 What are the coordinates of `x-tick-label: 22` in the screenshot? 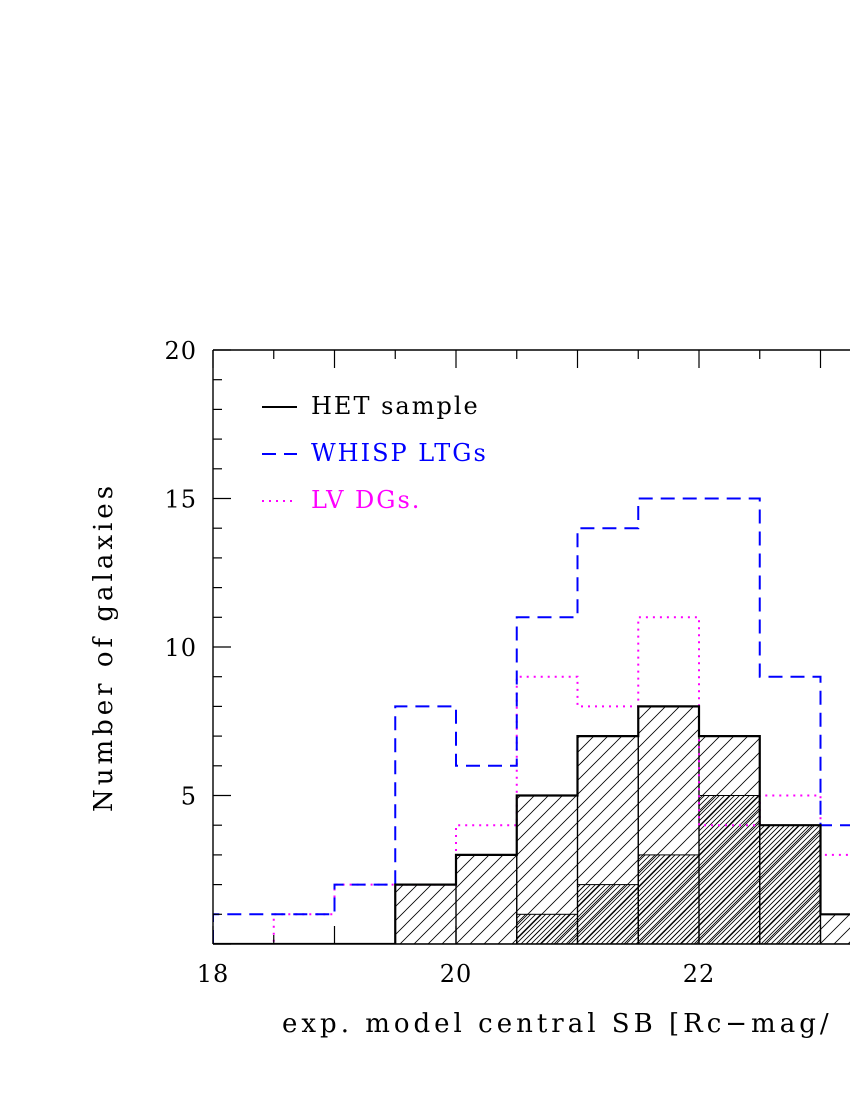 It's located at (699, 974).